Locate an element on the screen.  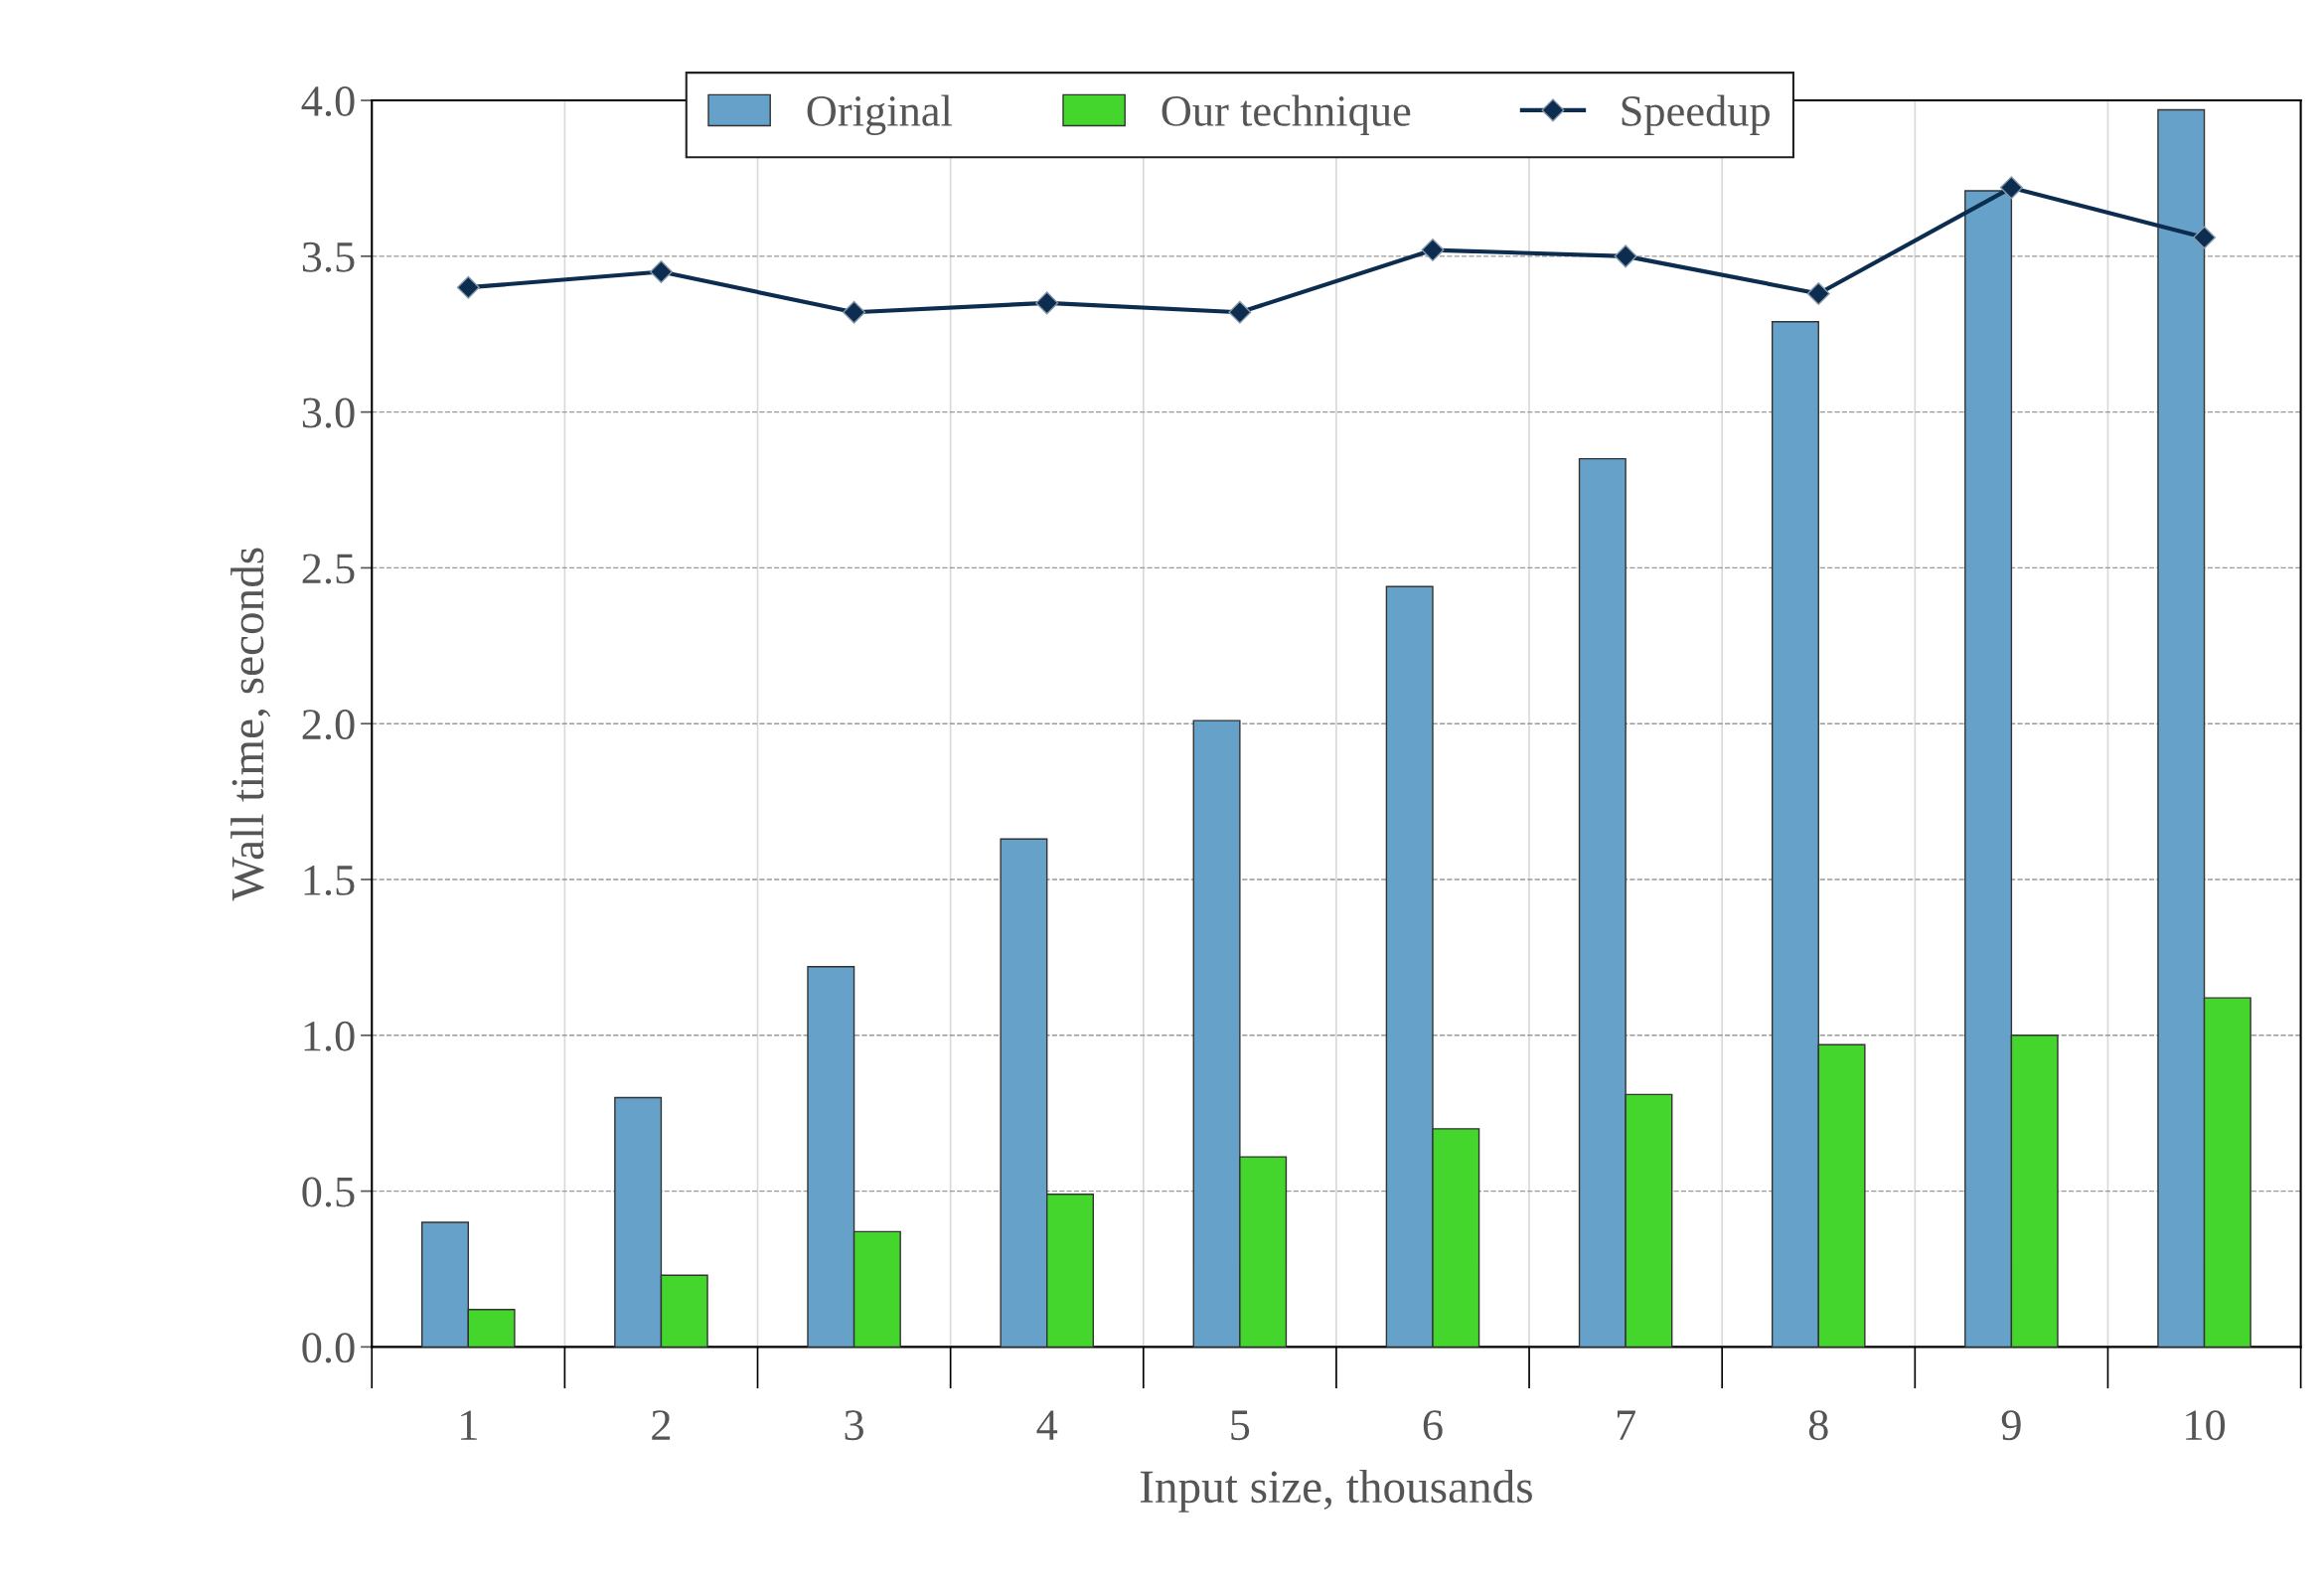
x-tick-label: 6 is located at coordinates (1433, 1425).